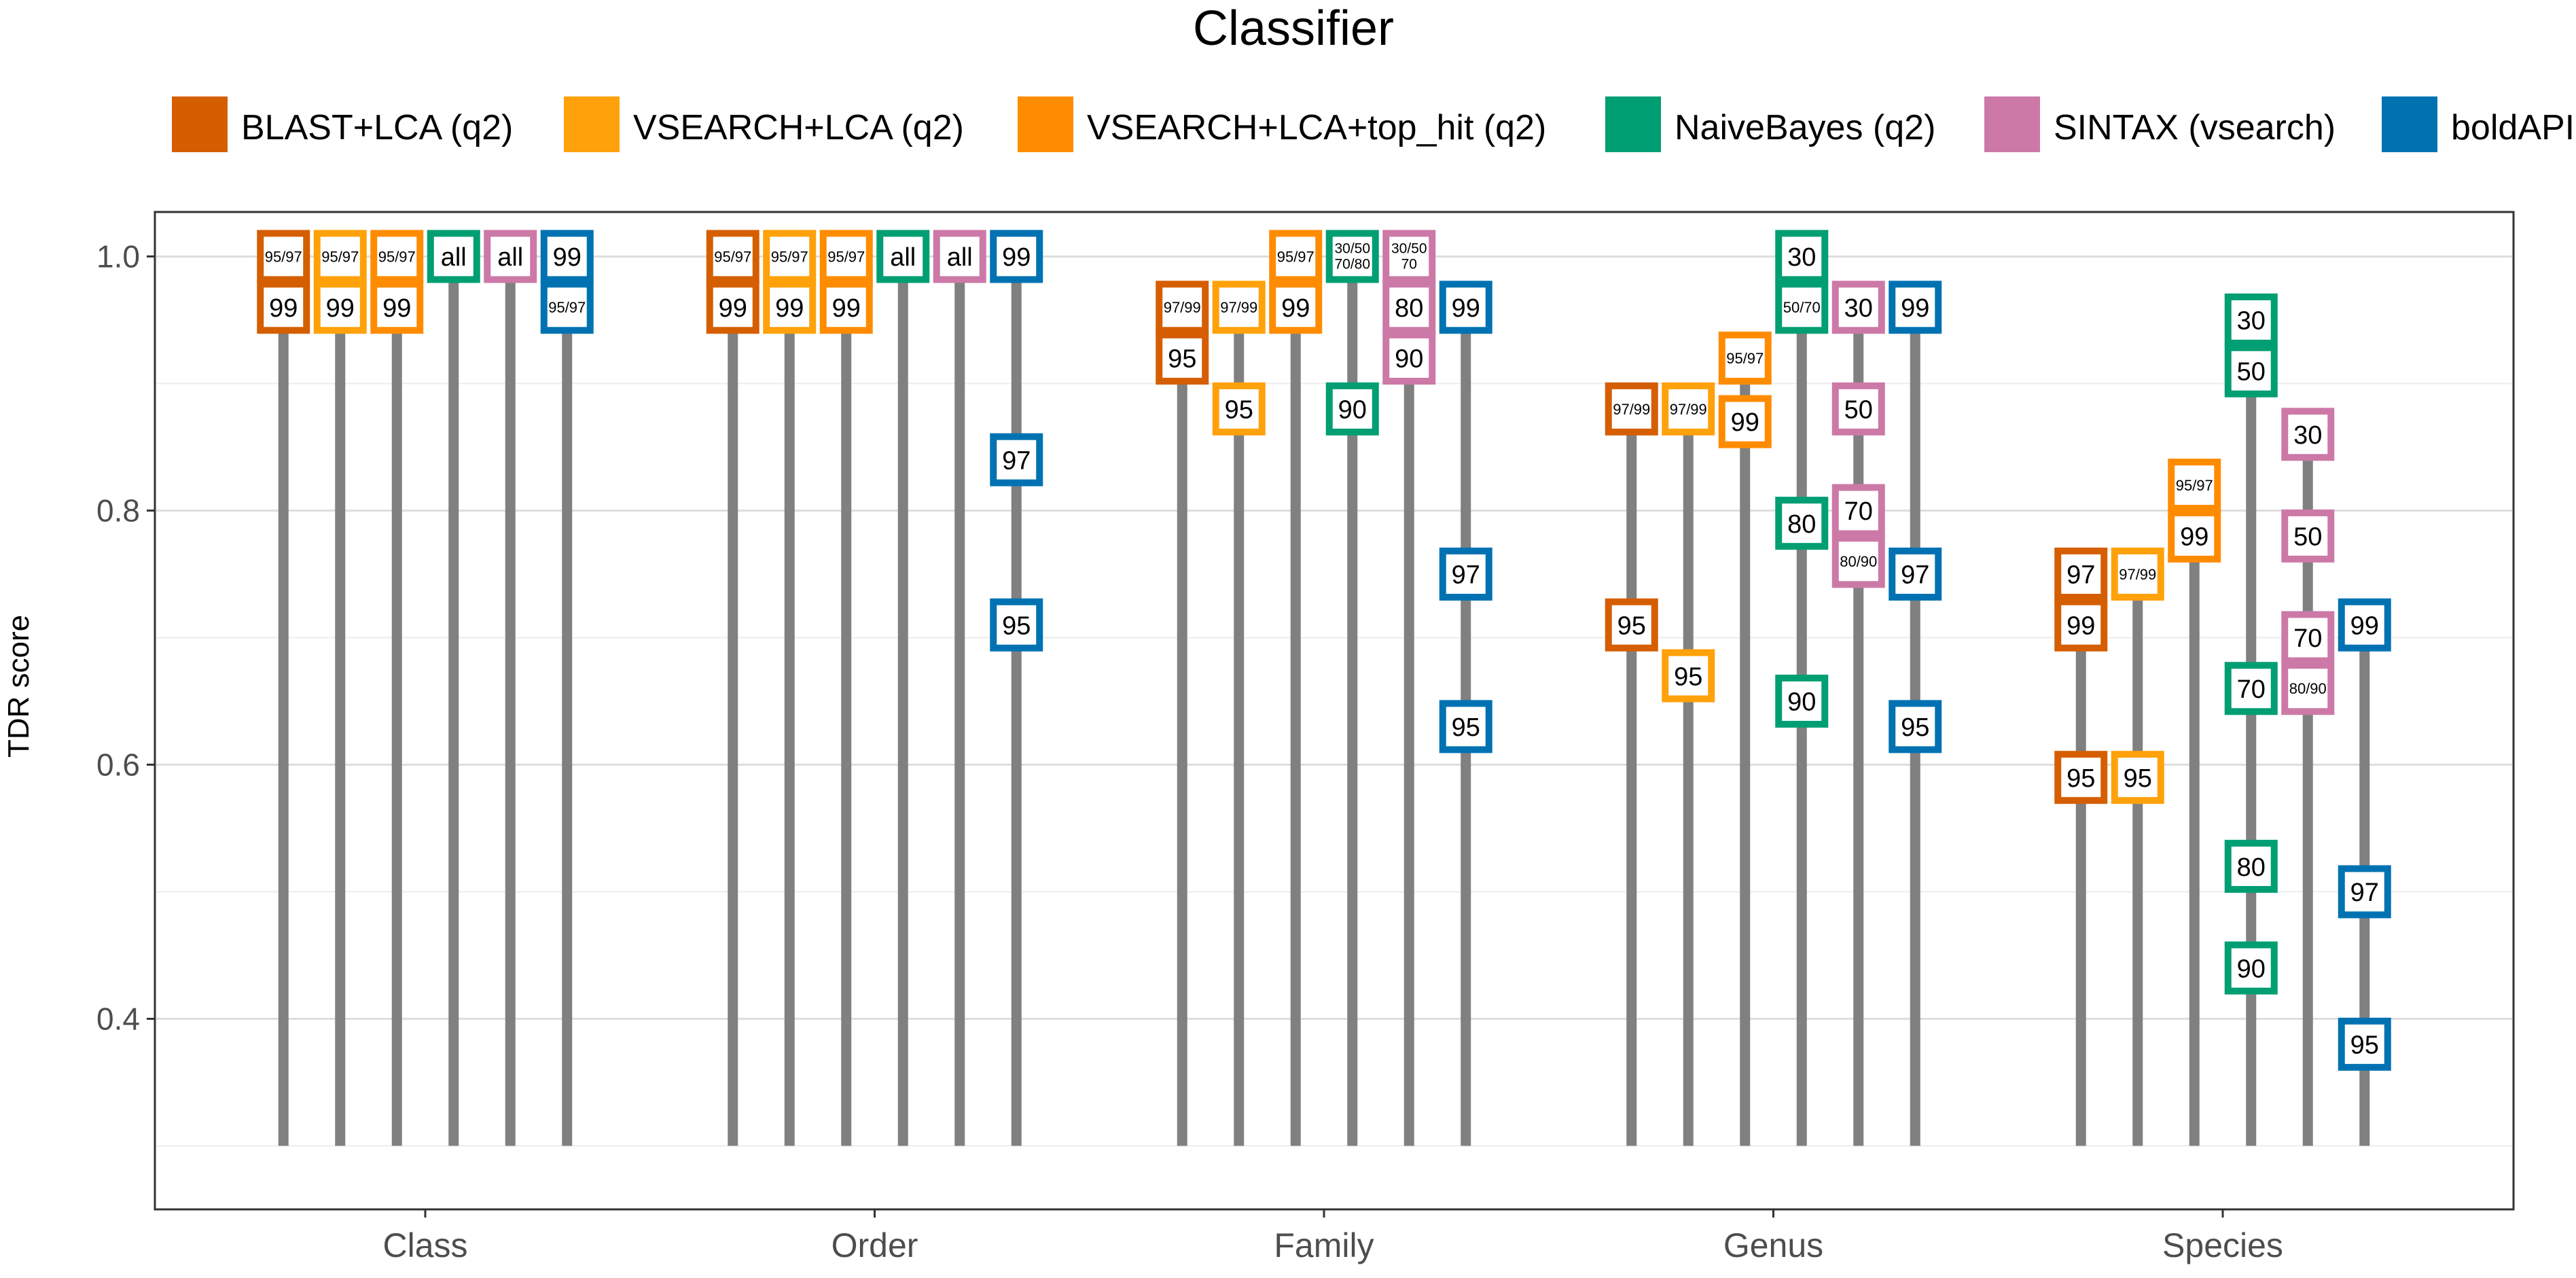 This screenshot has width=2576, height=1278. What do you see at coordinates (2160, 124) in the screenshot?
I see `legend-item-sintax-vsearch: SINTAX (vsearch)` at bounding box center [2160, 124].